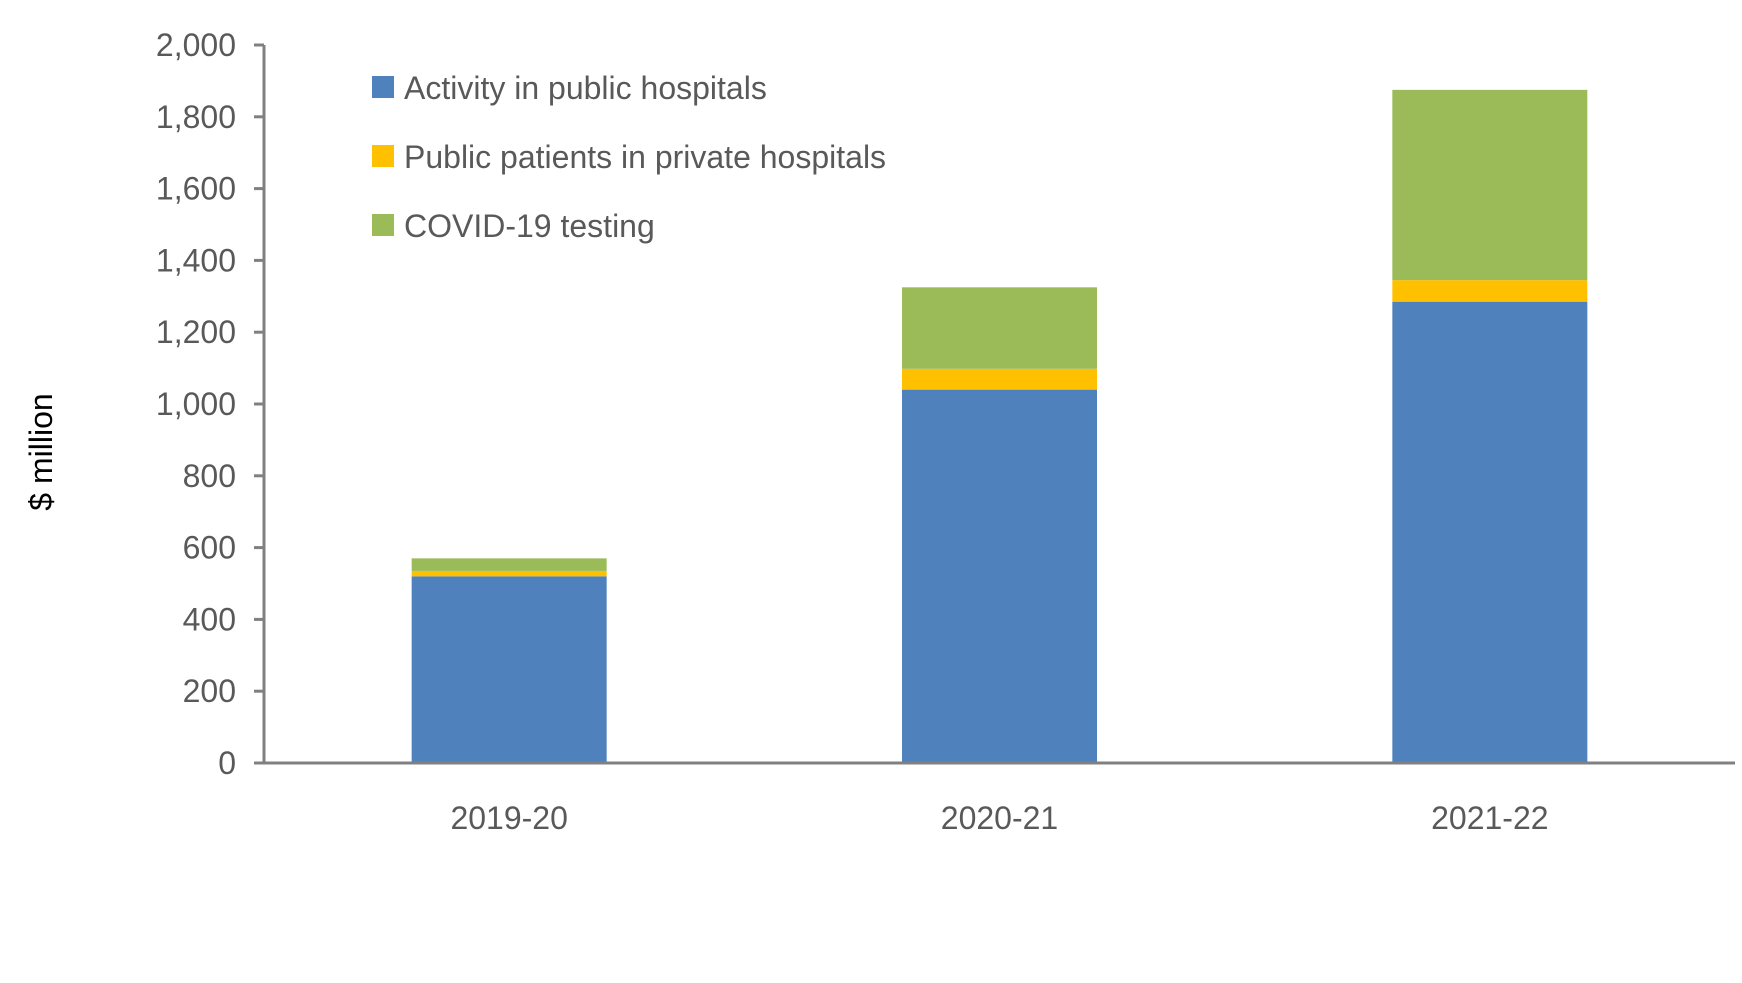  What do you see at coordinates (227, 763) in the screenshot?
I see `y-tick-label: 0` at bounding box center [227, 763].